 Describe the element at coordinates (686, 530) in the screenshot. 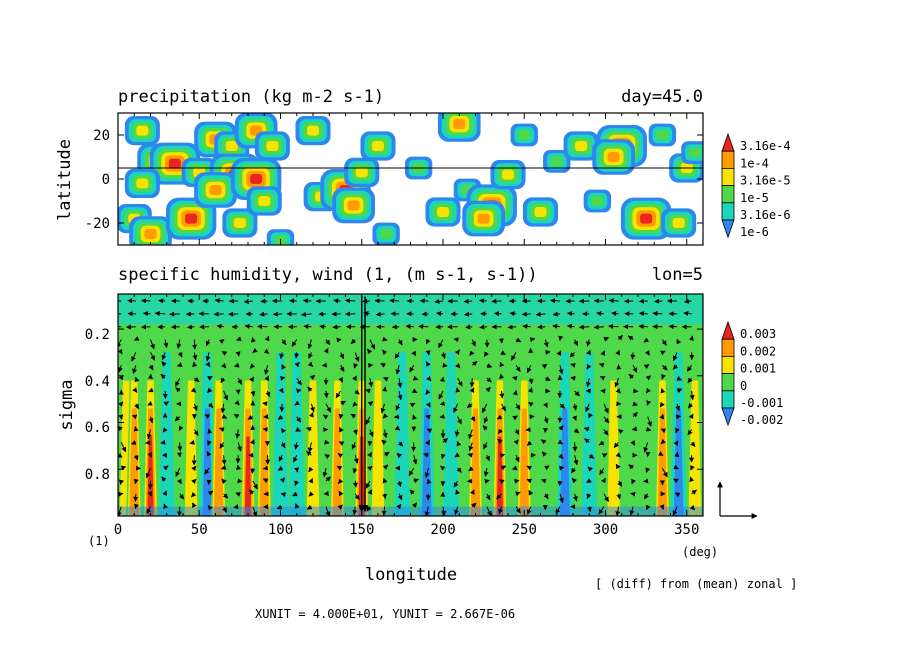

I see `bottom-xtick-label: 350` at that location.